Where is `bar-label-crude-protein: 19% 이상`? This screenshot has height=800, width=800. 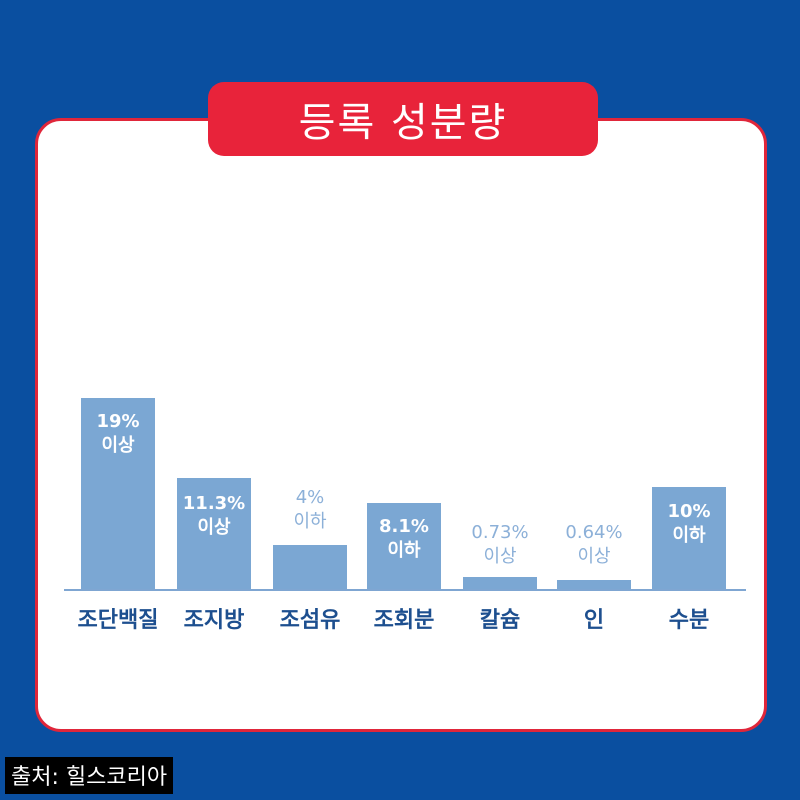 bar-label-crude-protein: 19% 이상 is located at coordinates (118, 433).